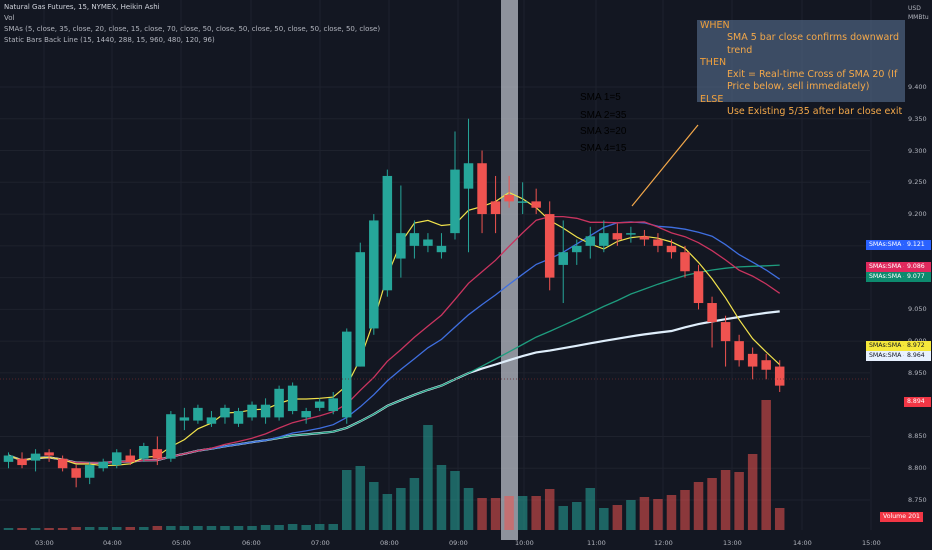  Describe the element at coordinates (251, 543) in the screenshot. I see `time-axis-label: 06:00` at that location.